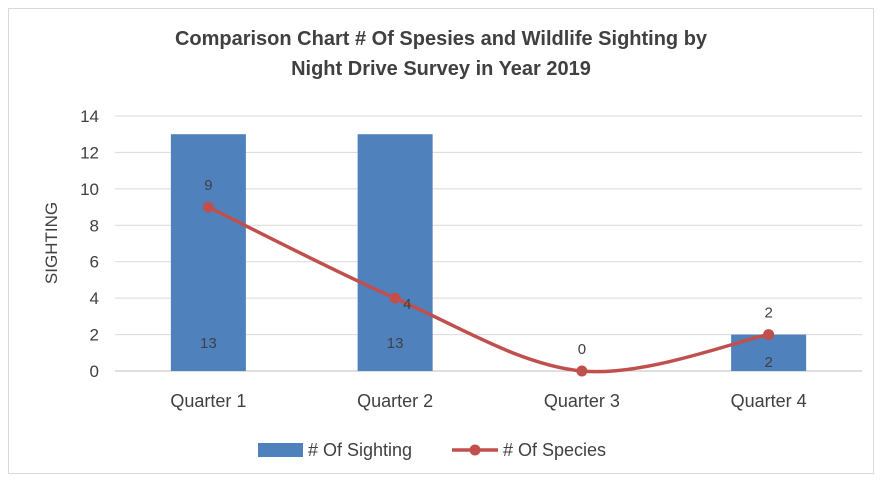 Image resolution: width=882 pixels, height=482 pixels. What do you see at coordinates (94, 335) in the screenshot?
I see `y-tick-label: 2` at bounding box center [94, 335].